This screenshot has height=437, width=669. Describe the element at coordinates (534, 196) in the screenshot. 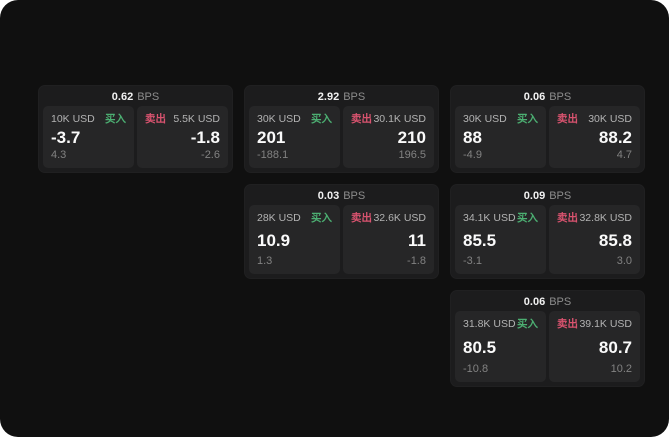

I see `bps-value: 0.09` at that location.